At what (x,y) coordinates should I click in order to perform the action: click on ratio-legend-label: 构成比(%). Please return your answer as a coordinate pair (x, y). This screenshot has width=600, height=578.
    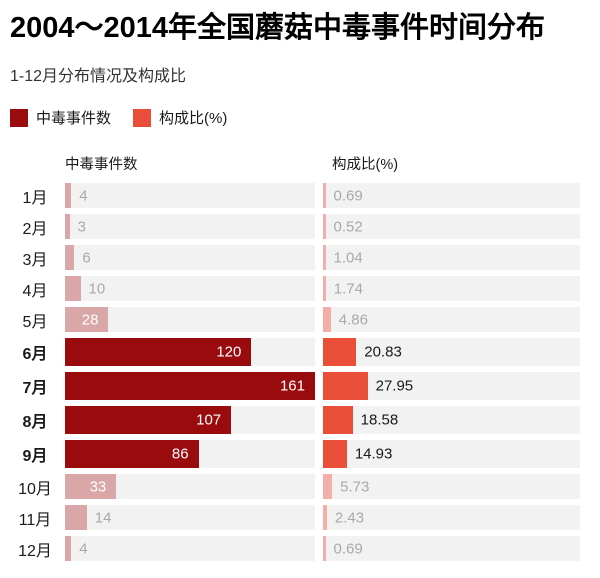
    Looking at the image, I should click on (193, 119).